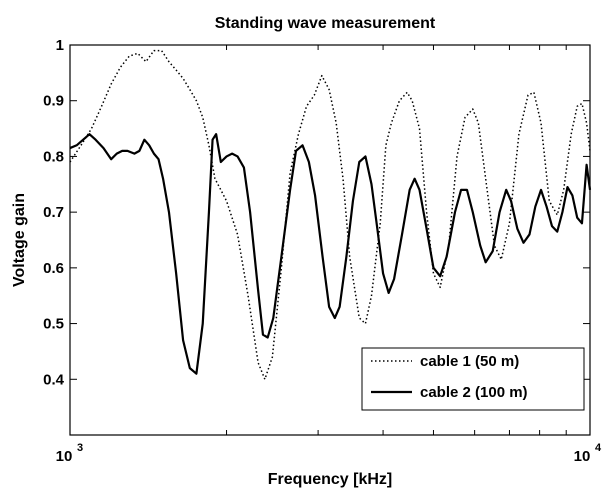  I want to click on legend-box, so click(473, 379).